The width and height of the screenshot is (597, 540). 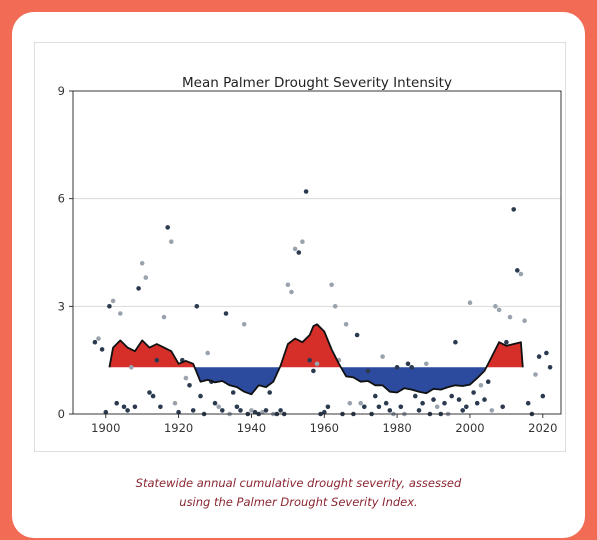 I want to click on y-tick-label: 3, so click(x=61, y=306).